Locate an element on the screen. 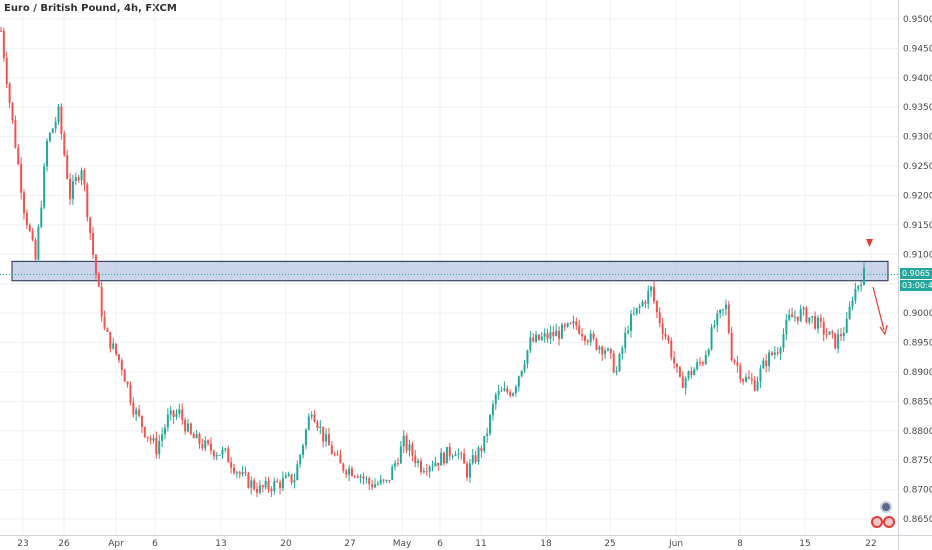 The width and height of the screenshot is (932, 550). last-price-tag: 0.90657 is located at coordinates (916, 273).